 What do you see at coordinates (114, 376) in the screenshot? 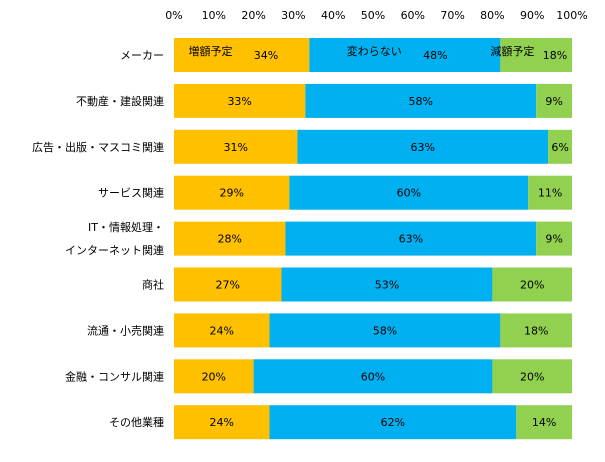
I see `category-label: 金融・コンサル関連` at bounding box center [114, 376].